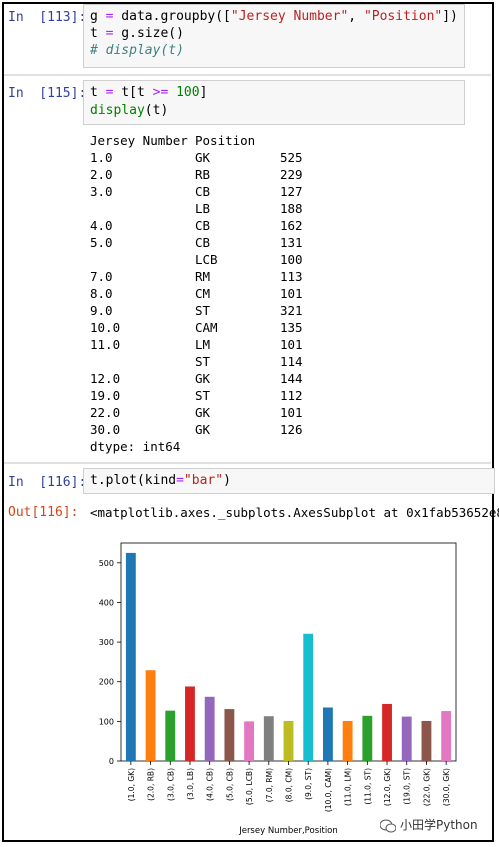 Image resolution: width=499 pixels, height=847 pixels. Describe the element at coordinates (403, 16) in the screenshot. I see `code-token: "Position"` at that location.